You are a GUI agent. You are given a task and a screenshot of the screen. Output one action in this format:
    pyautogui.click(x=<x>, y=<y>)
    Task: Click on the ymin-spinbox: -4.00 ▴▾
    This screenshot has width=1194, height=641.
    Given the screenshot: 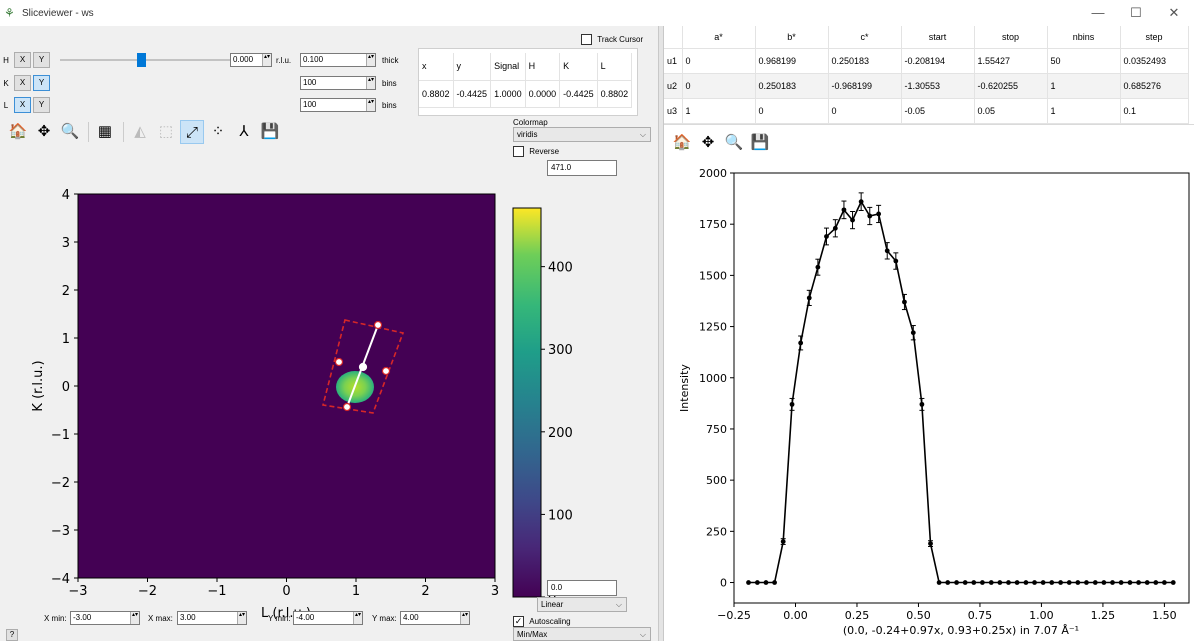 What is the action you would take?
    pyautogui.click(x=328, y=618)
    